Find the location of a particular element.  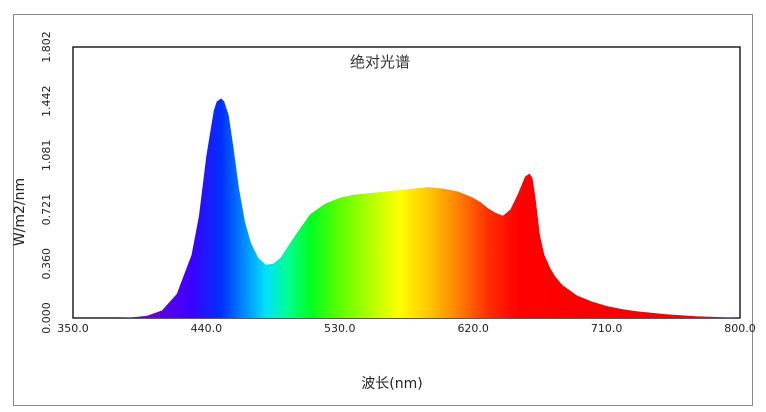

x-axis-title: 波长(nm) is located at coordinates (391, 384).